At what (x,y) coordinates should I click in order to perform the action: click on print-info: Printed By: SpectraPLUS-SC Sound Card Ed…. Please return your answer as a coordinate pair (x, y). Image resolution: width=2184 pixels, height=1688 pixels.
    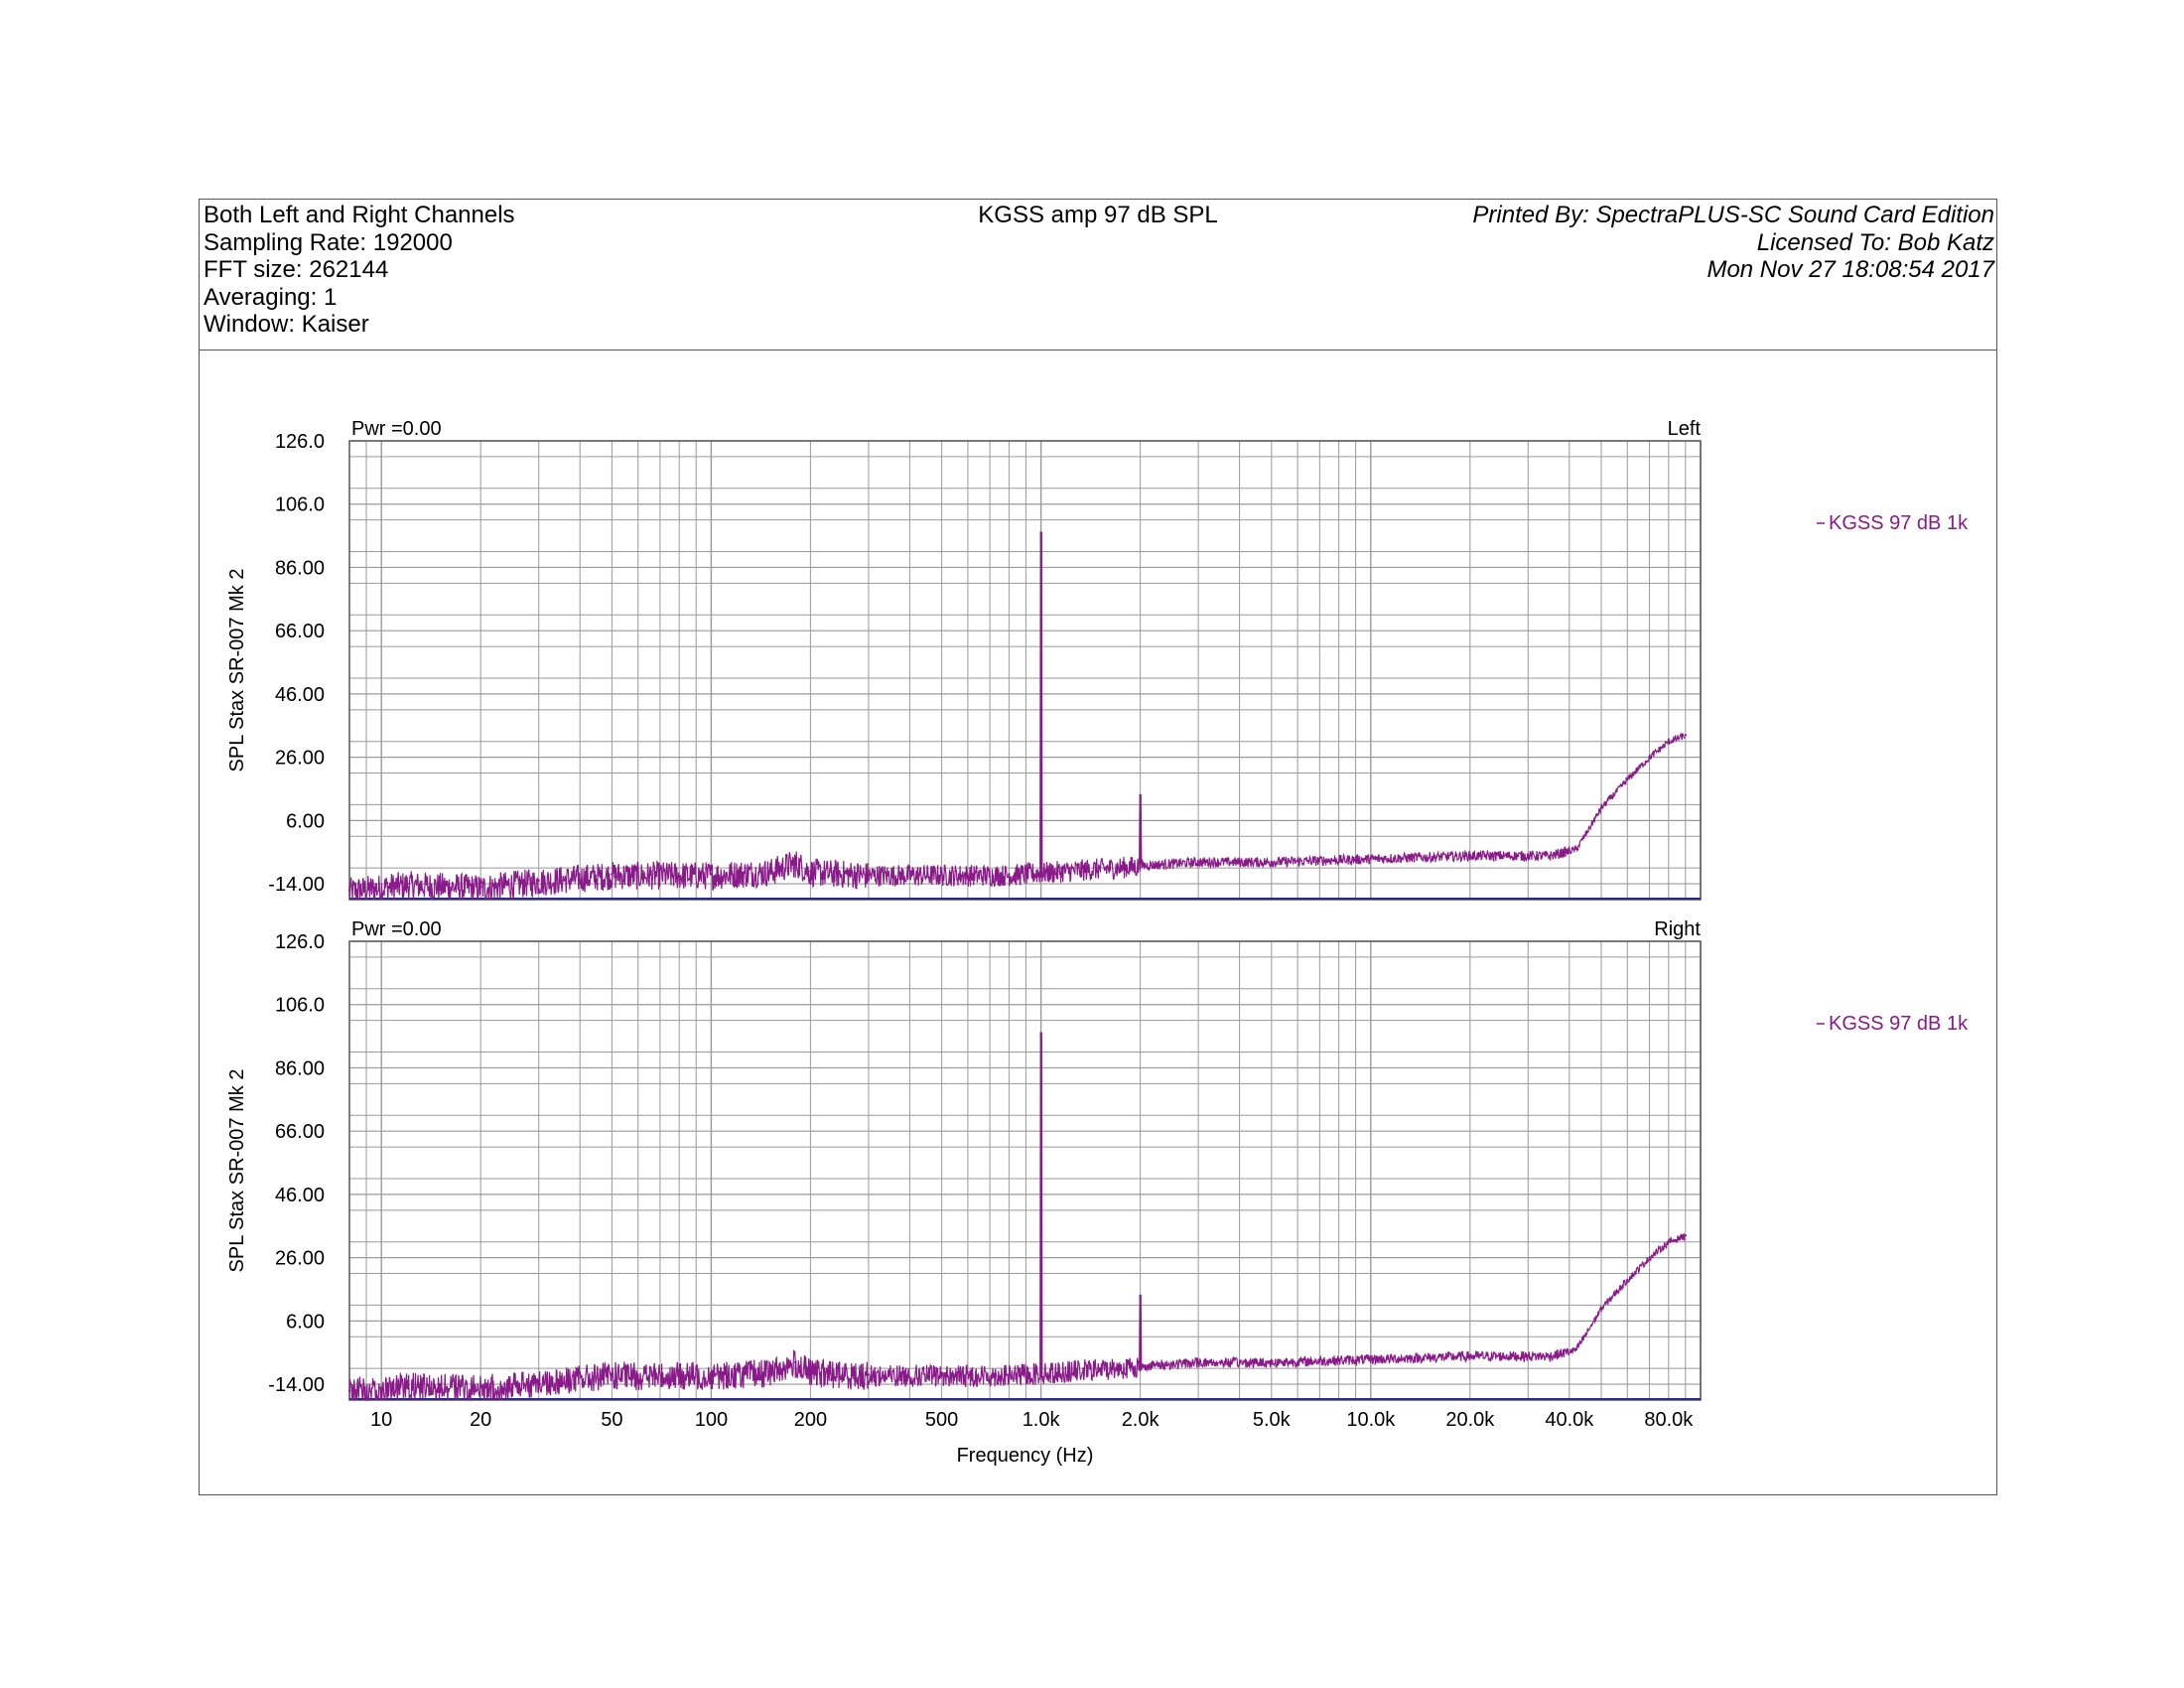
    Looking at the image, I should click on (1733, 243).